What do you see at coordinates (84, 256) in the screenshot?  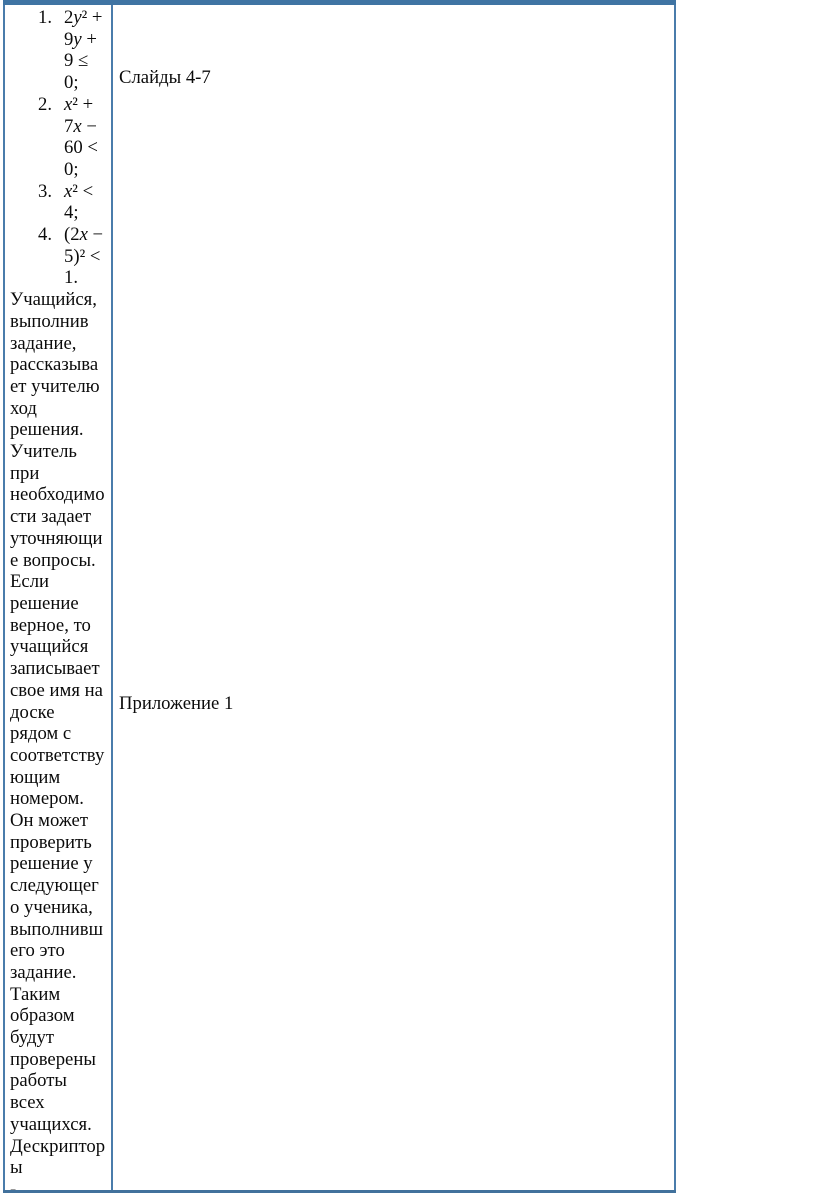 I see `inequality-expression: (2x −5)² <1.` at bounding box center [84, 256].